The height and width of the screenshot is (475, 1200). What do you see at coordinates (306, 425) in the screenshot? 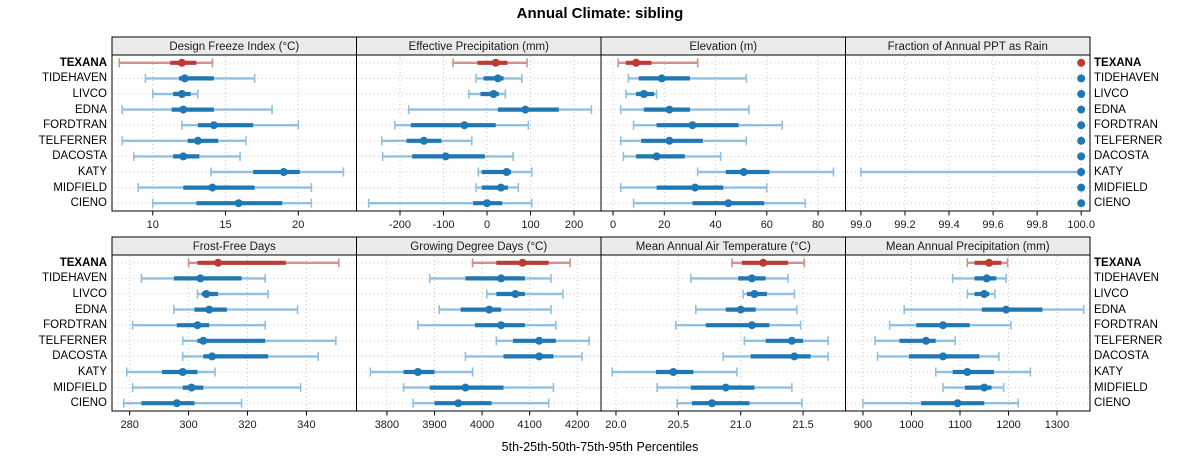
I see `x-tick-label: 340` at bounding box center [306, 425].